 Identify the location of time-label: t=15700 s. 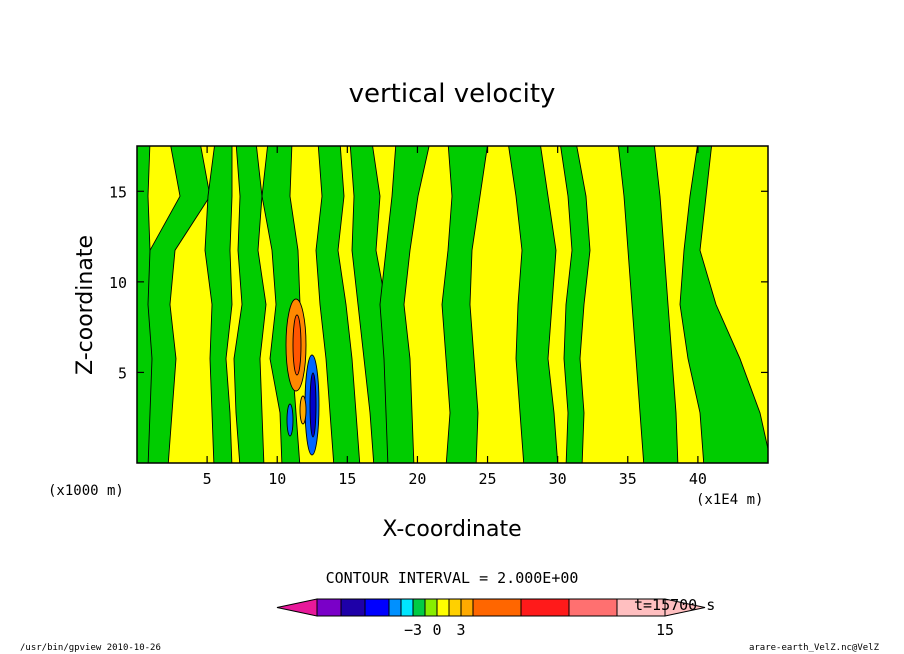
(674, 605).